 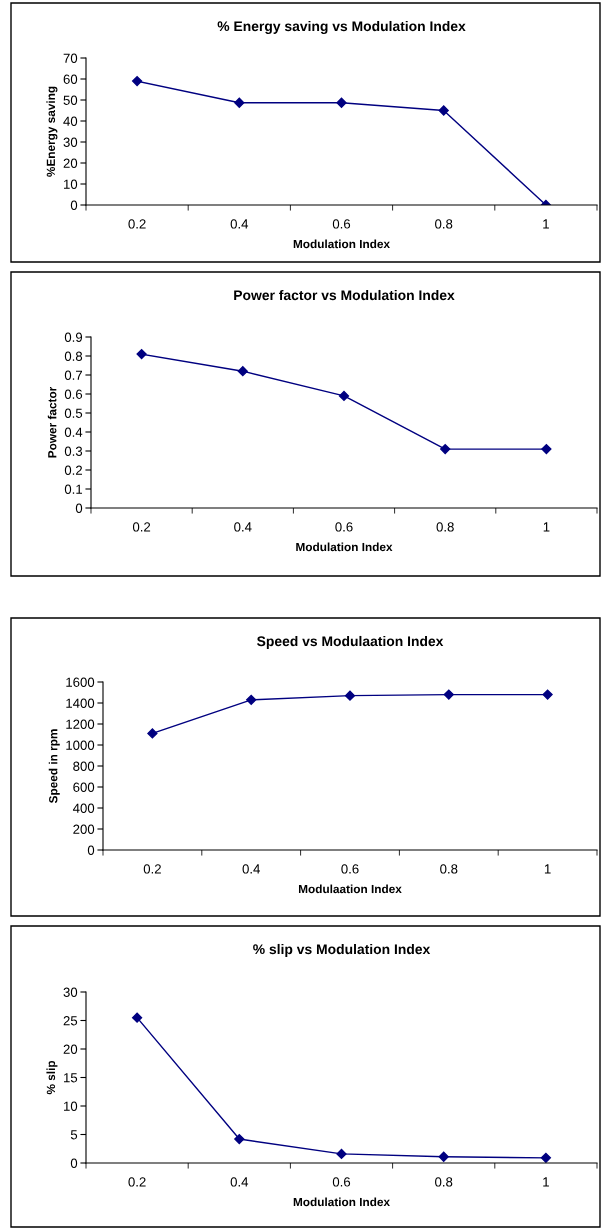 What do you see at coordinates (73, 432) in the screenshot?
I see `y-tick-label: 0.4` at bounding box center [73, 432].